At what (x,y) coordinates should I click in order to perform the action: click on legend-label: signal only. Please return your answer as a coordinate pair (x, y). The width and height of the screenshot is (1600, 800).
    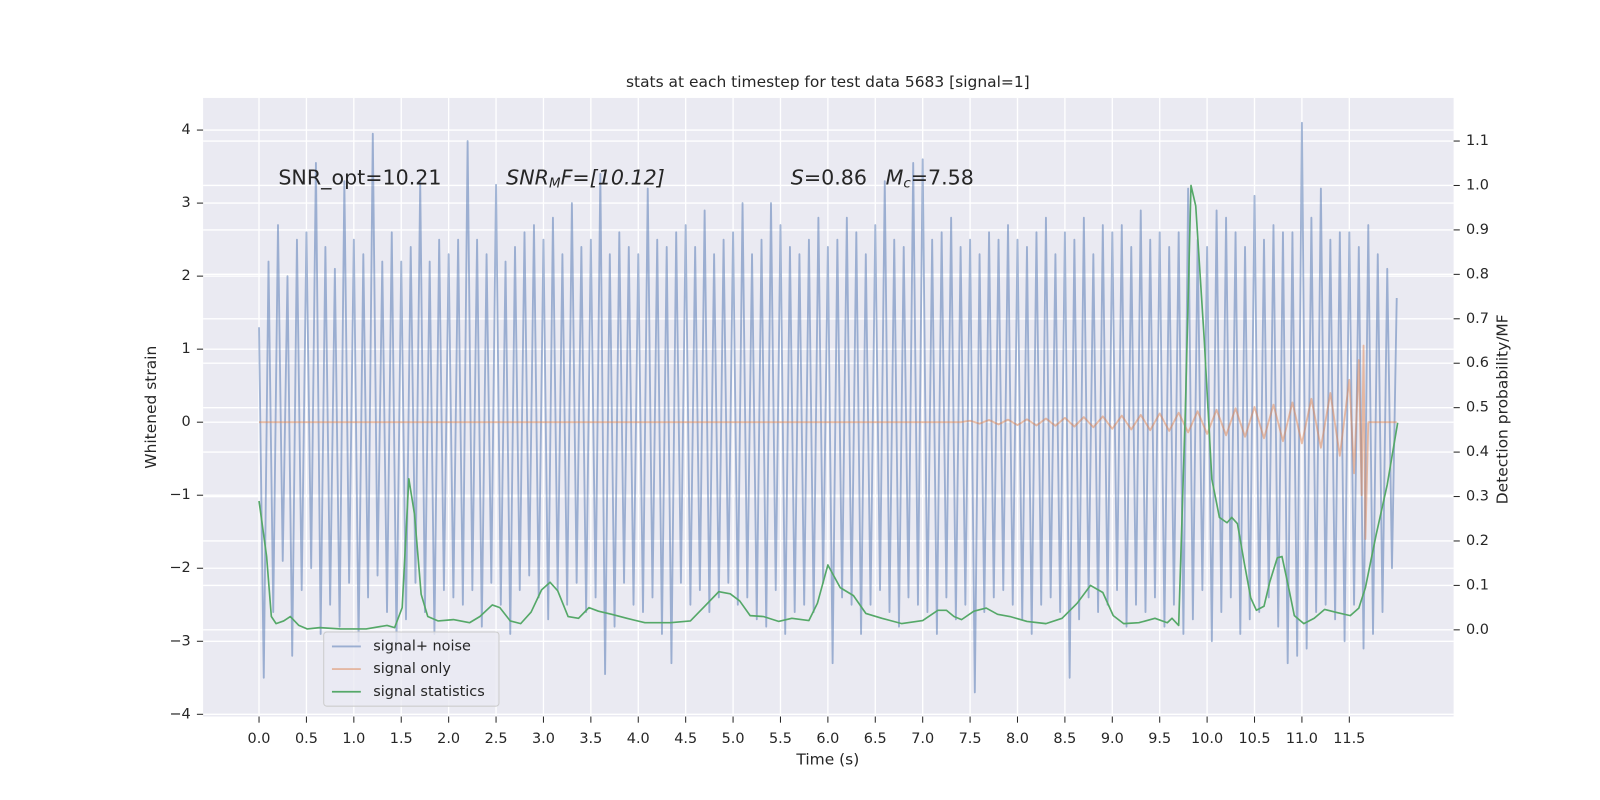
    Looking at the image, I should click on (412, 669).